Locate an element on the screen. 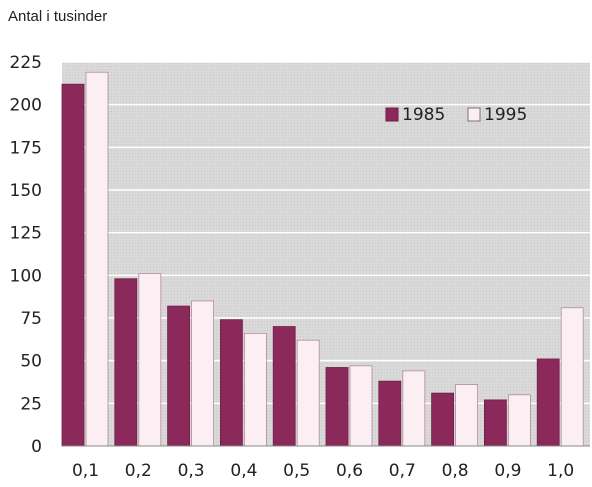  legend-swatch-1985 is located at coordinates (392, 114).